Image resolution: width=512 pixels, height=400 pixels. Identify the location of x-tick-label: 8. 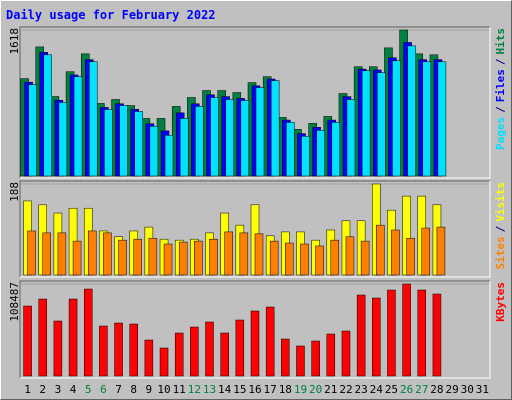
(133, 389).